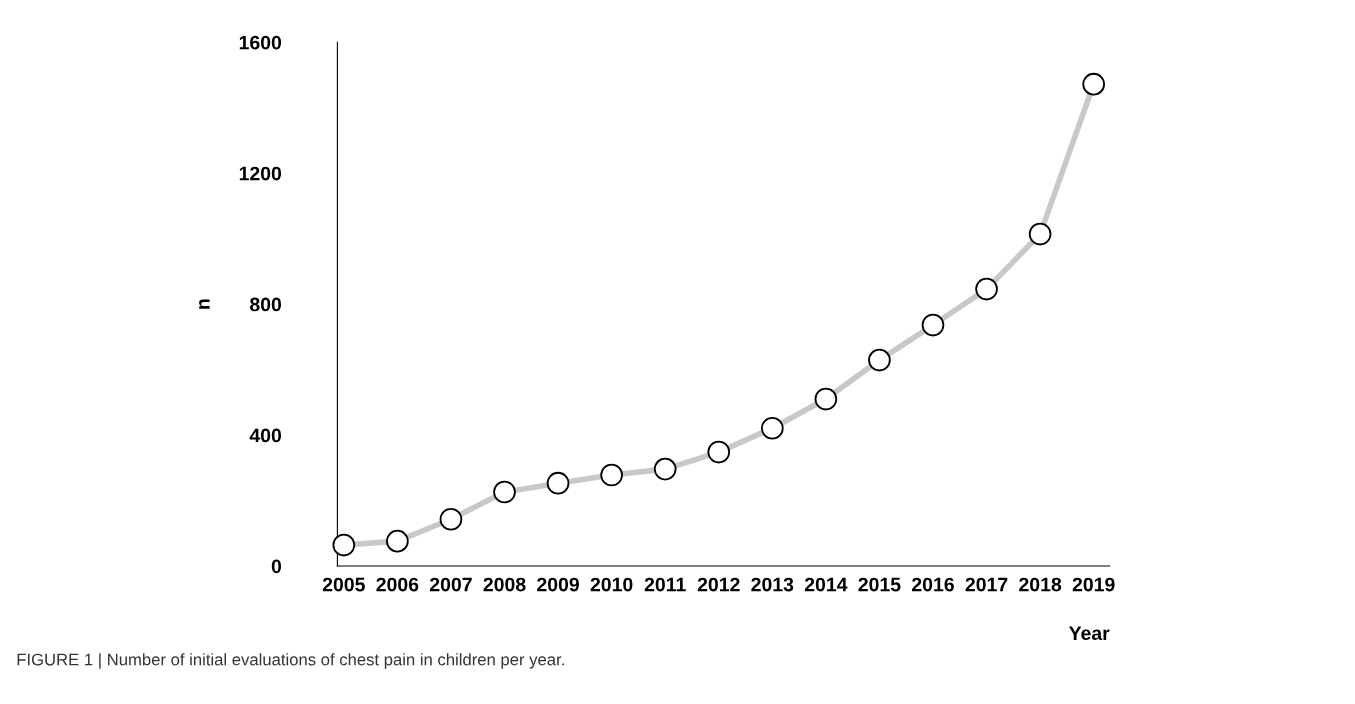  I want to click on y-tick-label: 400, so click(265, 435).